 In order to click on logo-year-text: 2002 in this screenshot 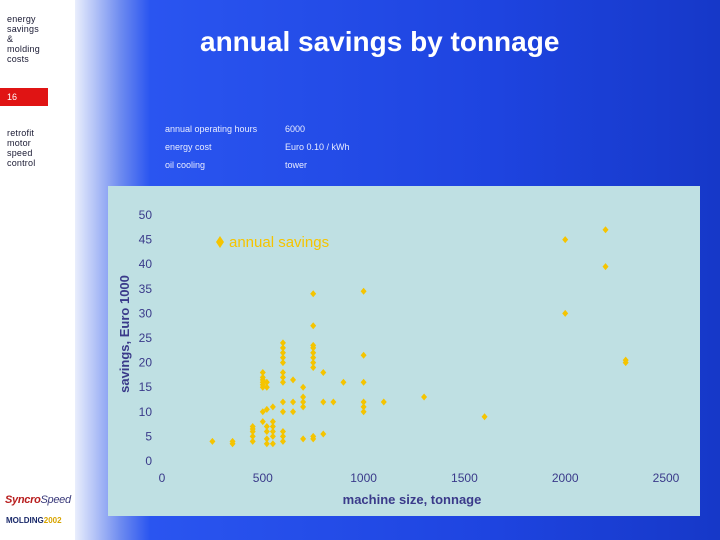, I will do `click(52, 520)`.